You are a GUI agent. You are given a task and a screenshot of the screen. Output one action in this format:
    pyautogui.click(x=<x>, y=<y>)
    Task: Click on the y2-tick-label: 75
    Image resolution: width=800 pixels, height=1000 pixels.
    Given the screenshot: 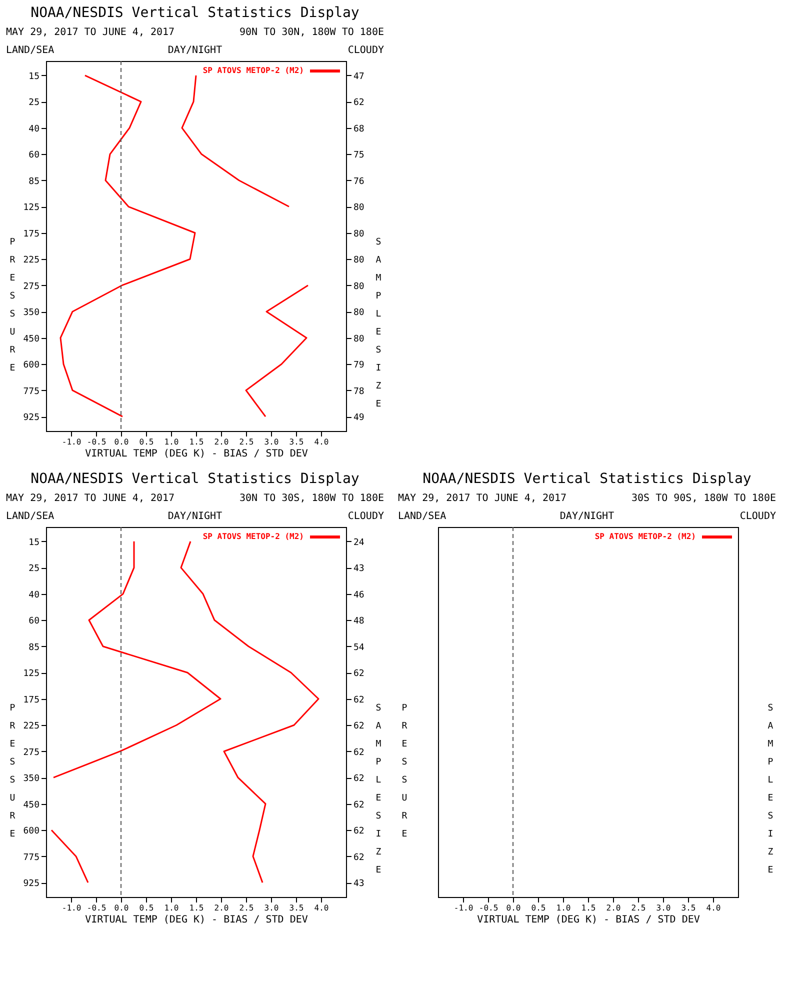 What is the action you would take?
    pyautogui.click(x=359, y=155)
    